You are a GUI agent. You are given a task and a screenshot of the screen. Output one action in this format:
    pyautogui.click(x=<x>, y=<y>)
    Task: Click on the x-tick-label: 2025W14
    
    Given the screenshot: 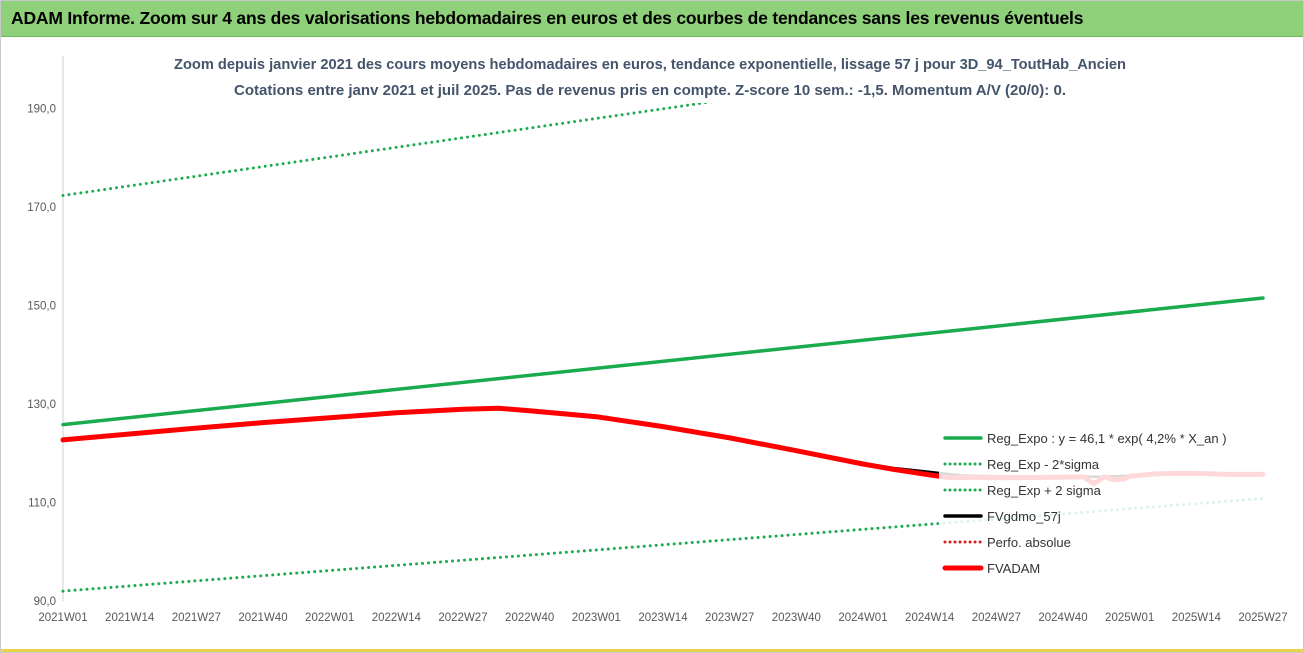 What is the action you would take?
    pyautogui.click(x=1197, y=618)
    